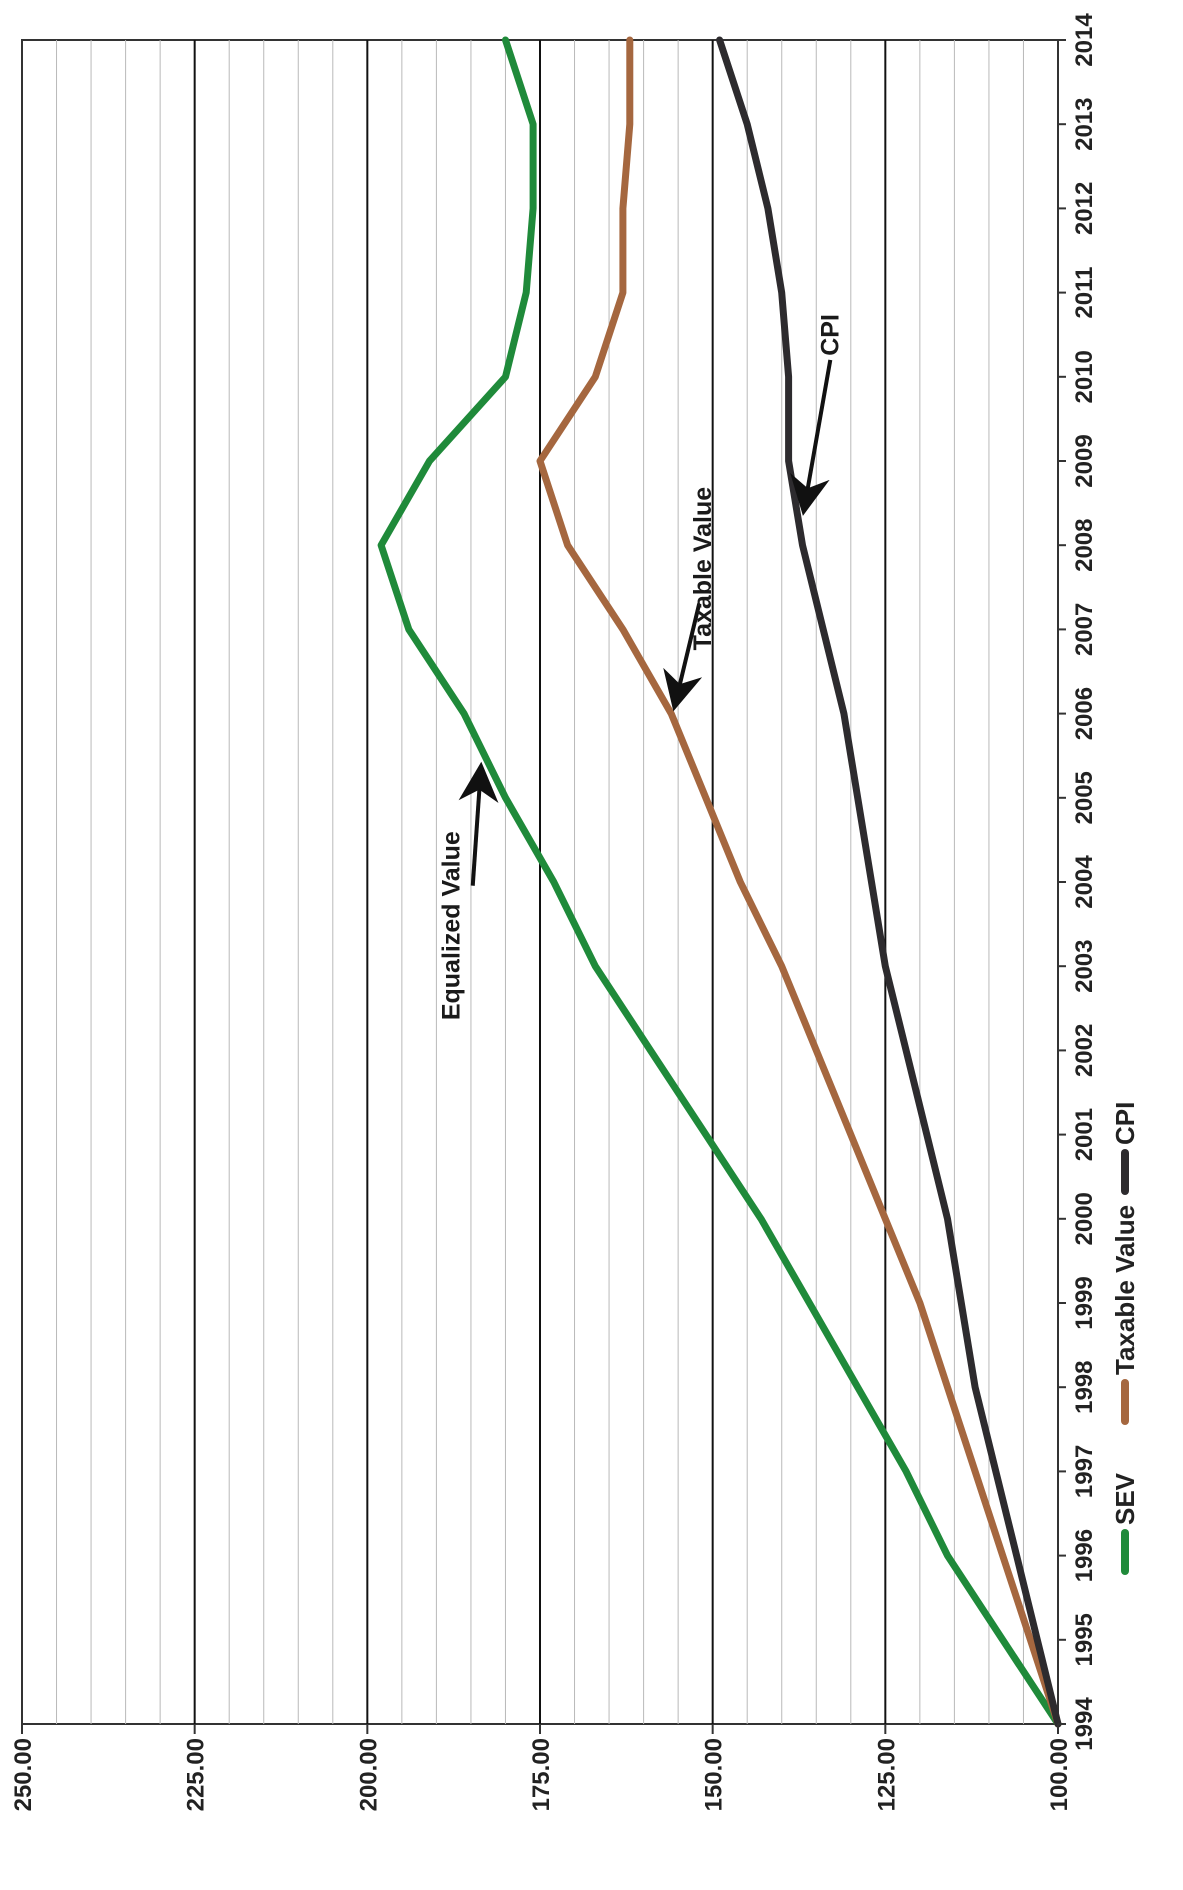  Describe the element at coordinates (830, 335) in the screenshot. I see `annotation-label: CPI` at that location.